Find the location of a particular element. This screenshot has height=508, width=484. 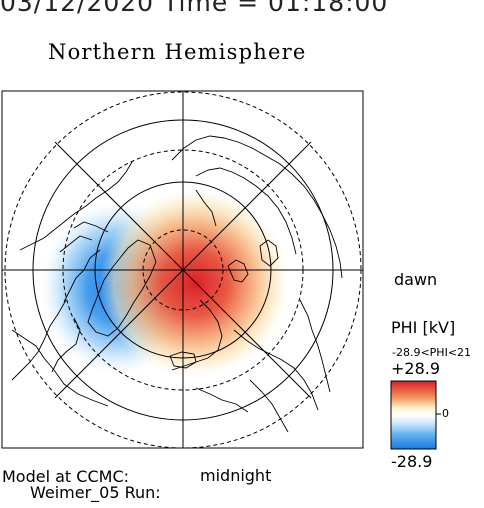

midnight-label: midnight is located at coordinates (236, 475).